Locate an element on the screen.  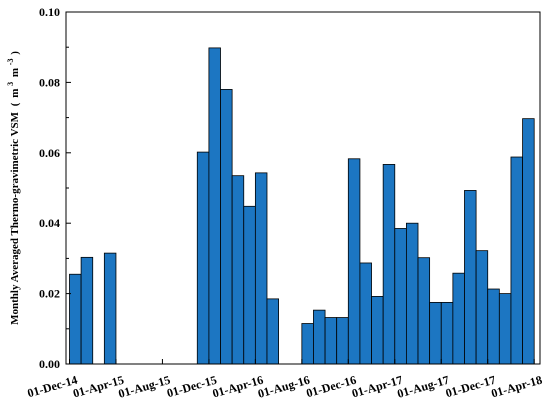
y-axis-unit-m1: m is located at coordinates (15, 93).